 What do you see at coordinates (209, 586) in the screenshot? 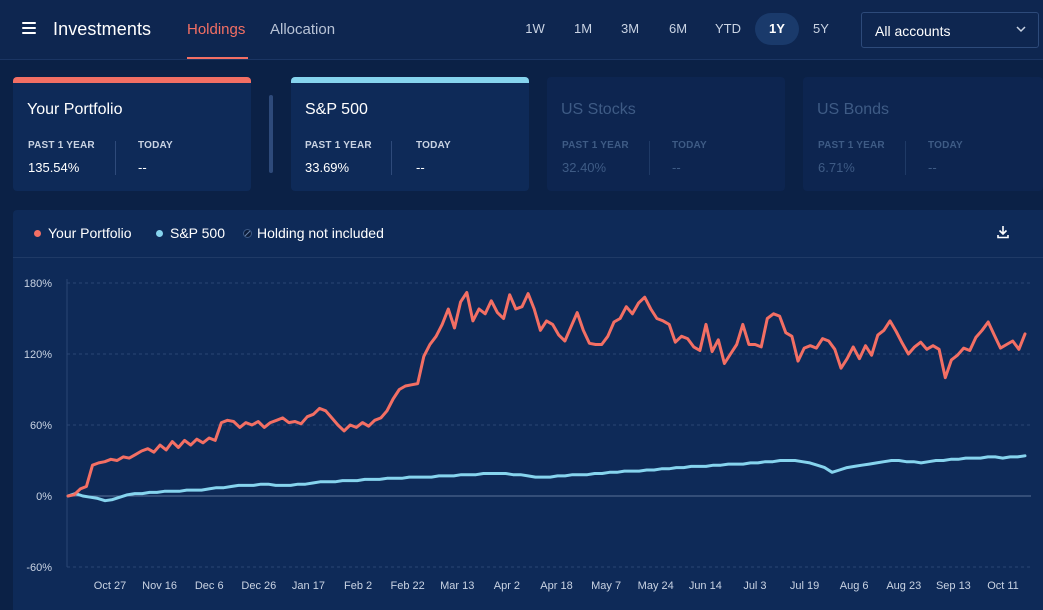
I see `x-tick-label: Dec 6` at bounding box center [209, 586].